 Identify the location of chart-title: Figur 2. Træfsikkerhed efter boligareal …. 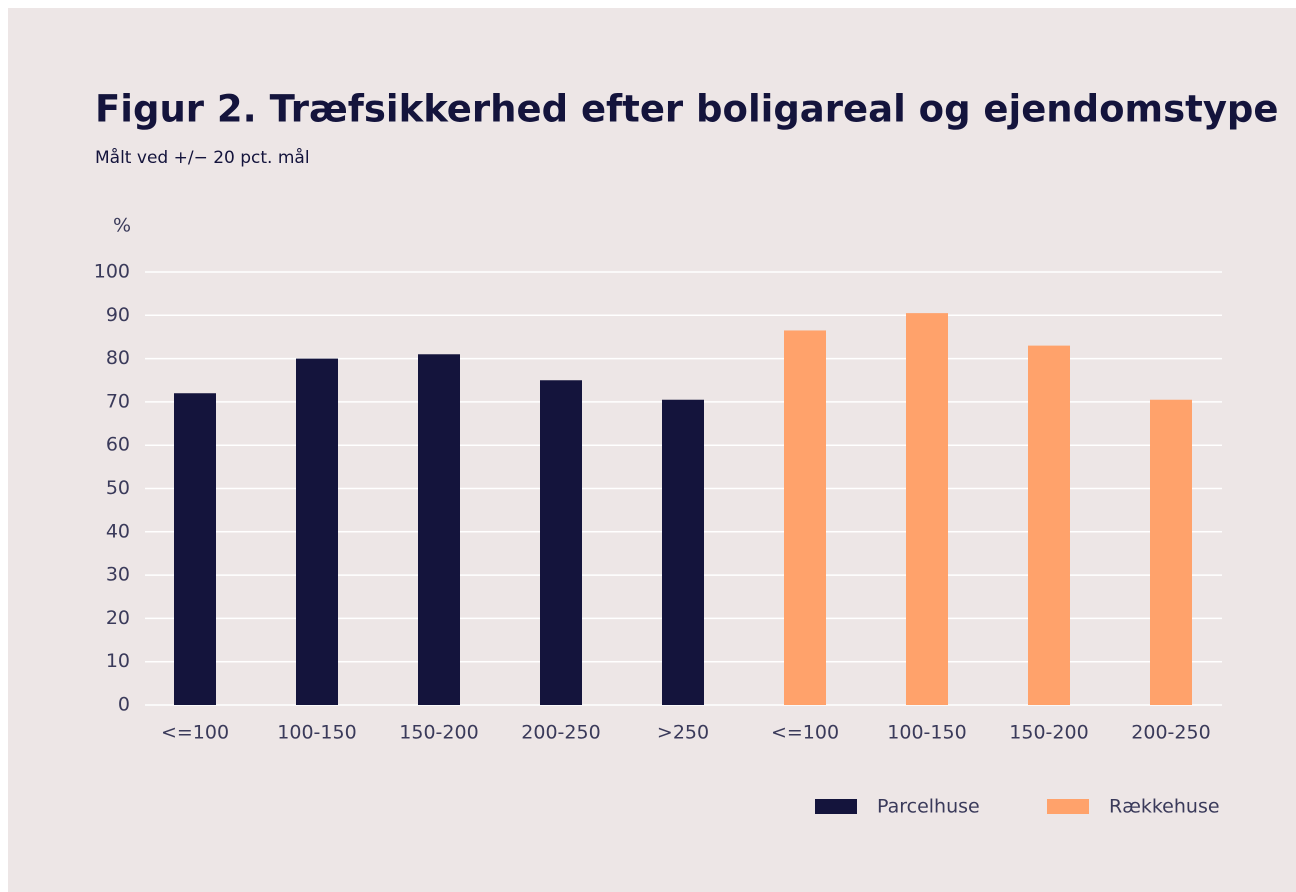
(687, 109).